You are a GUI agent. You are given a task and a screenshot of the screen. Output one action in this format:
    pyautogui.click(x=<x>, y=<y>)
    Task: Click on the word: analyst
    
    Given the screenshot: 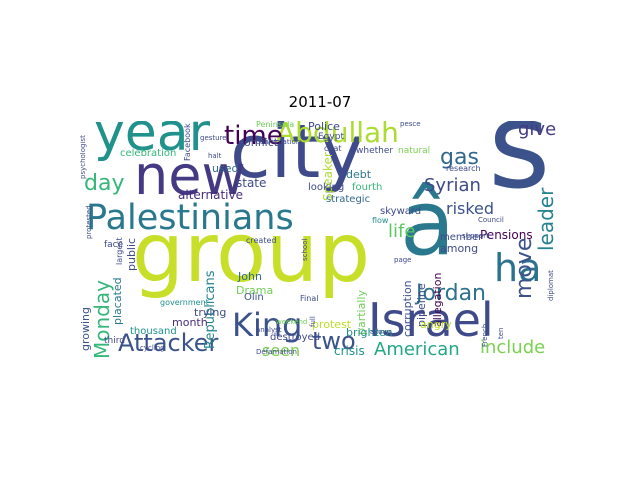 What is the action you would take?
    pyautogui.click(x=269, y=330)
    